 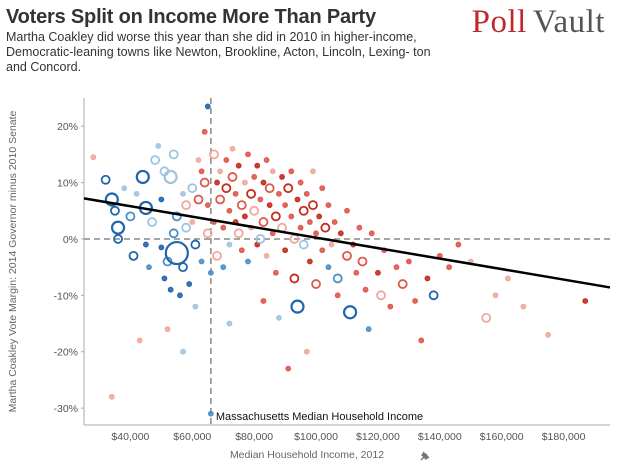 I want to click on x-tick-label: $180,000, so click(x=564, y=437).